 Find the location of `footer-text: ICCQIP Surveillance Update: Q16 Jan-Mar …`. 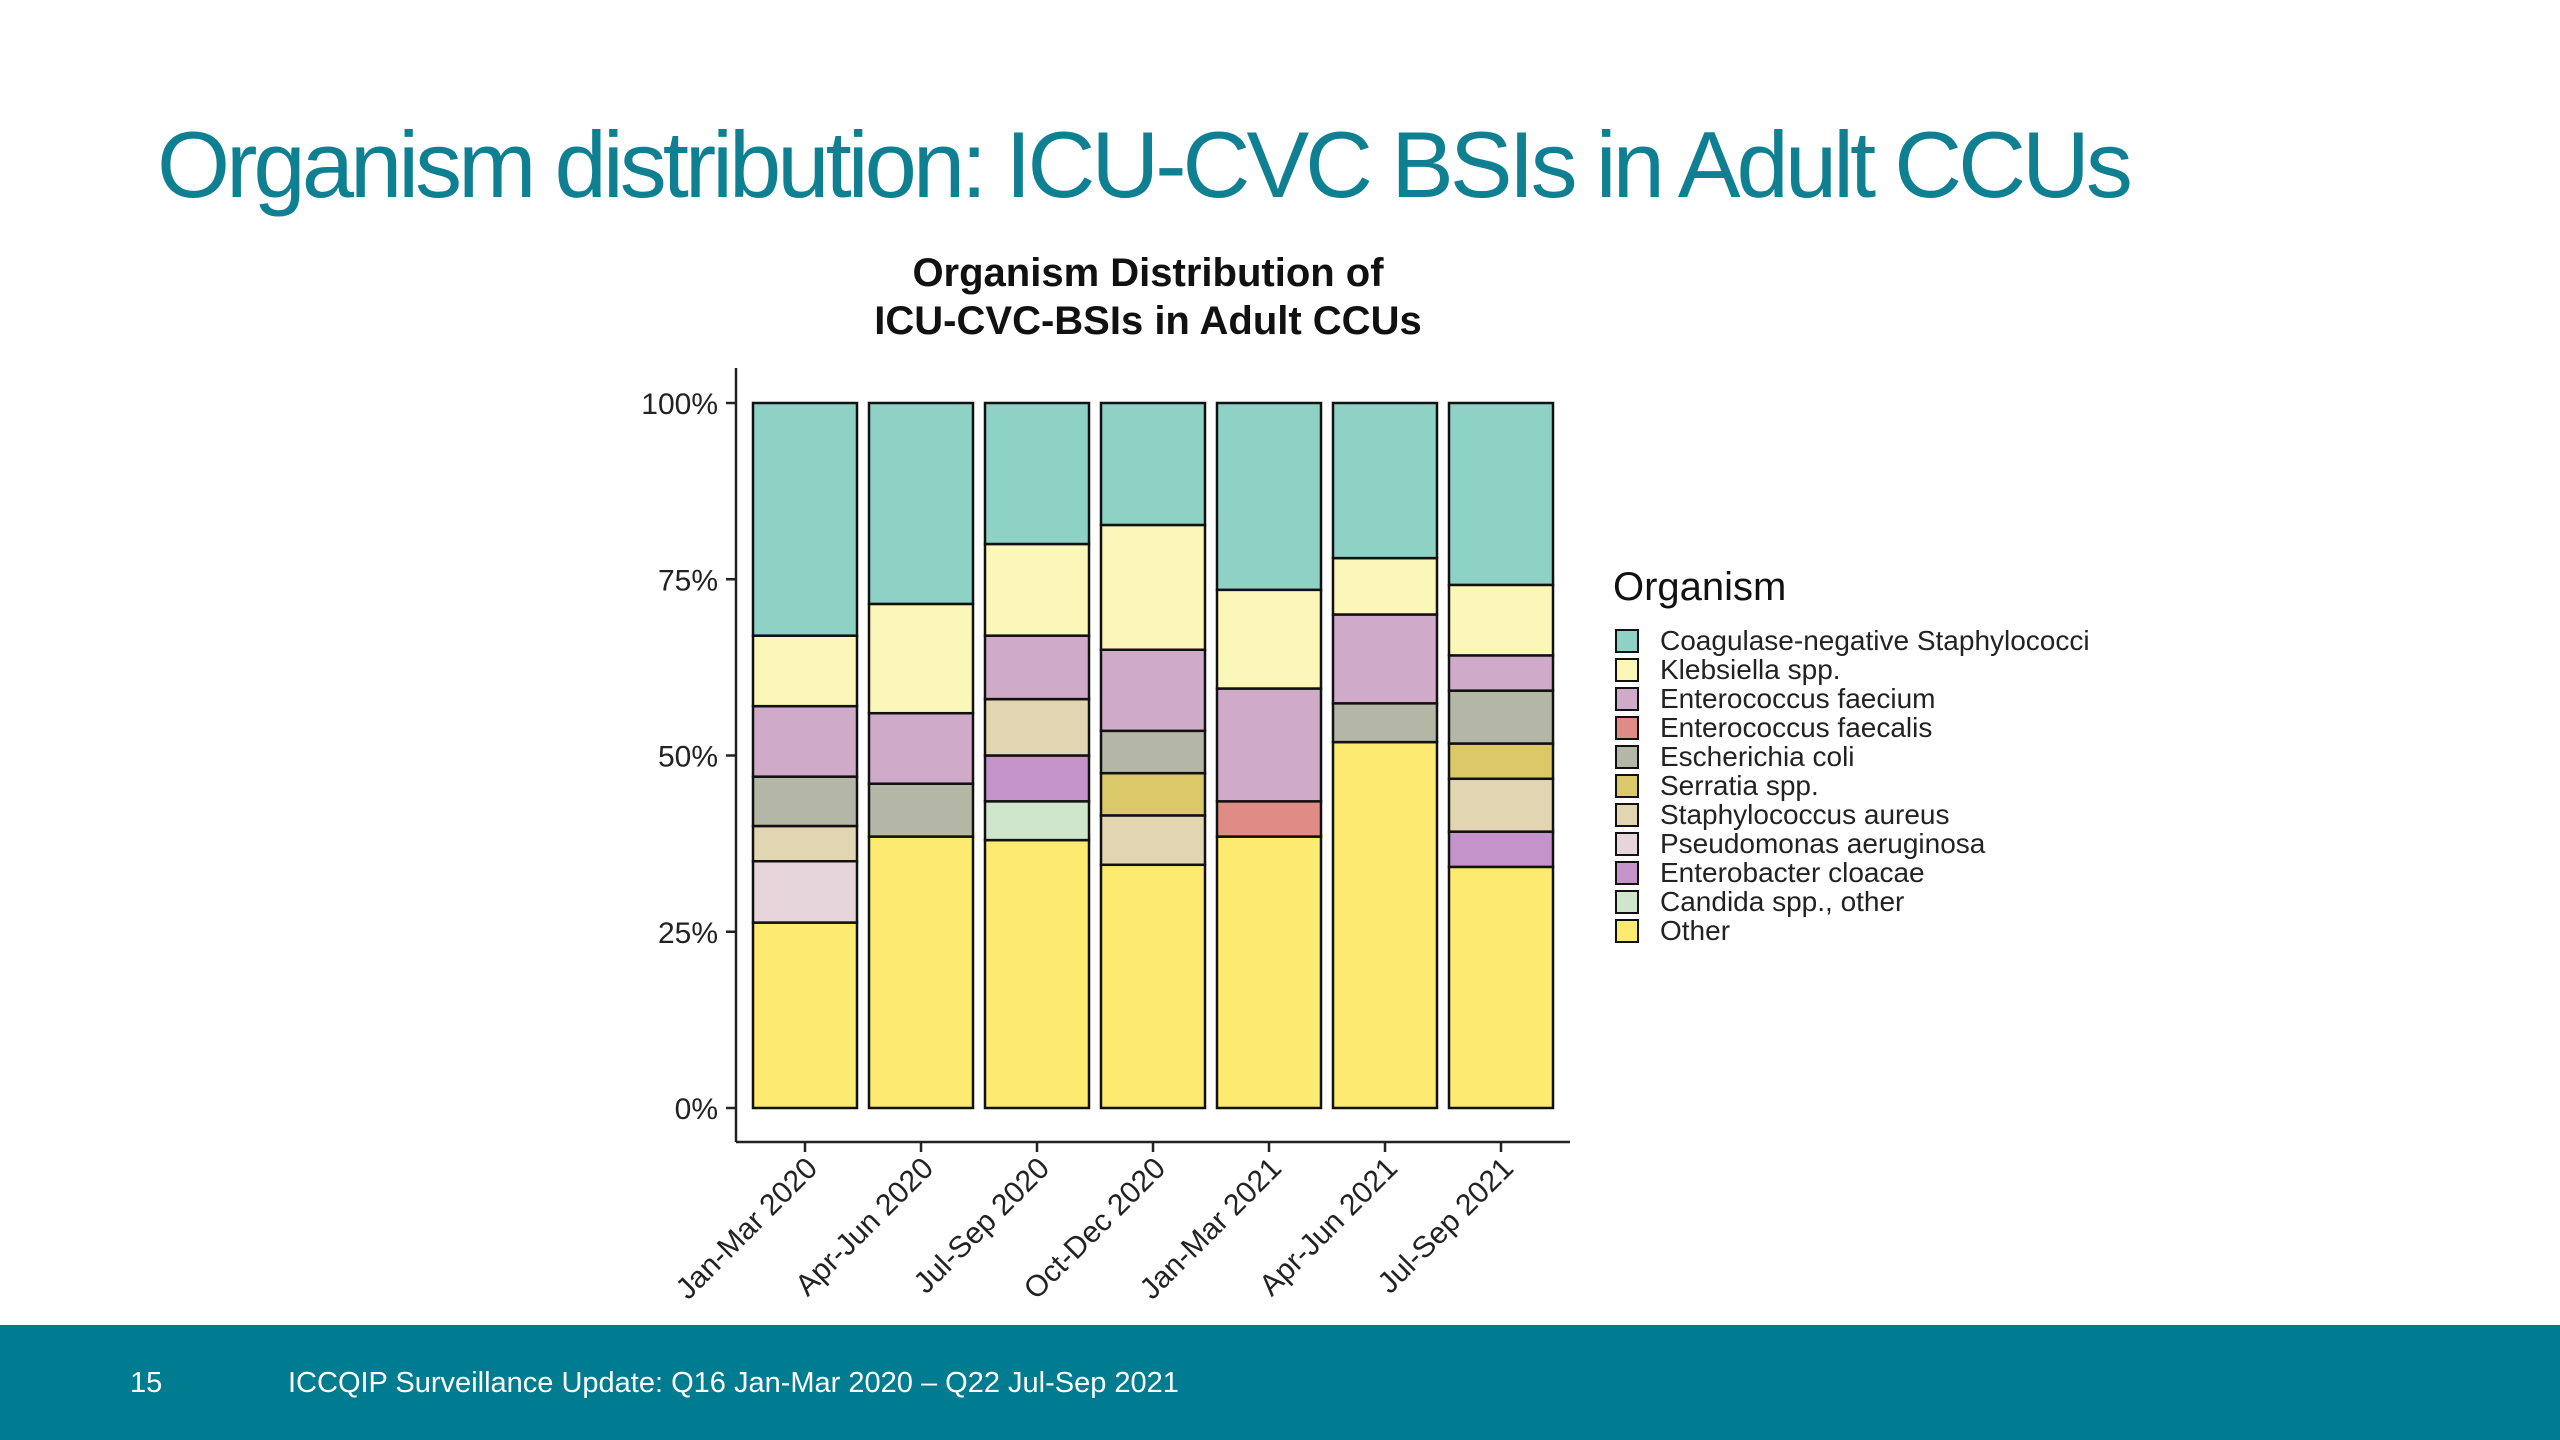

footer-text: ICCQIP Surveillance Update: Q16 Jan-Mar … is located at coordinates (733, 1383).